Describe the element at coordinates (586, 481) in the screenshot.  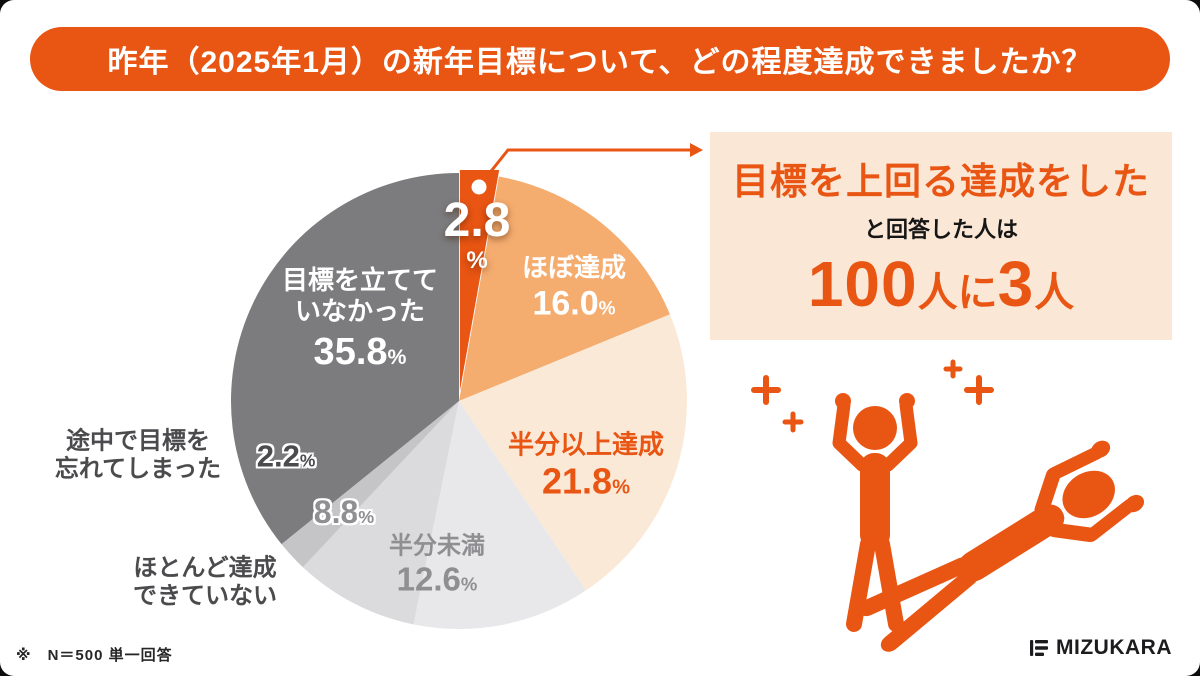
I see `half-plus-value: 21.8%` at that location.